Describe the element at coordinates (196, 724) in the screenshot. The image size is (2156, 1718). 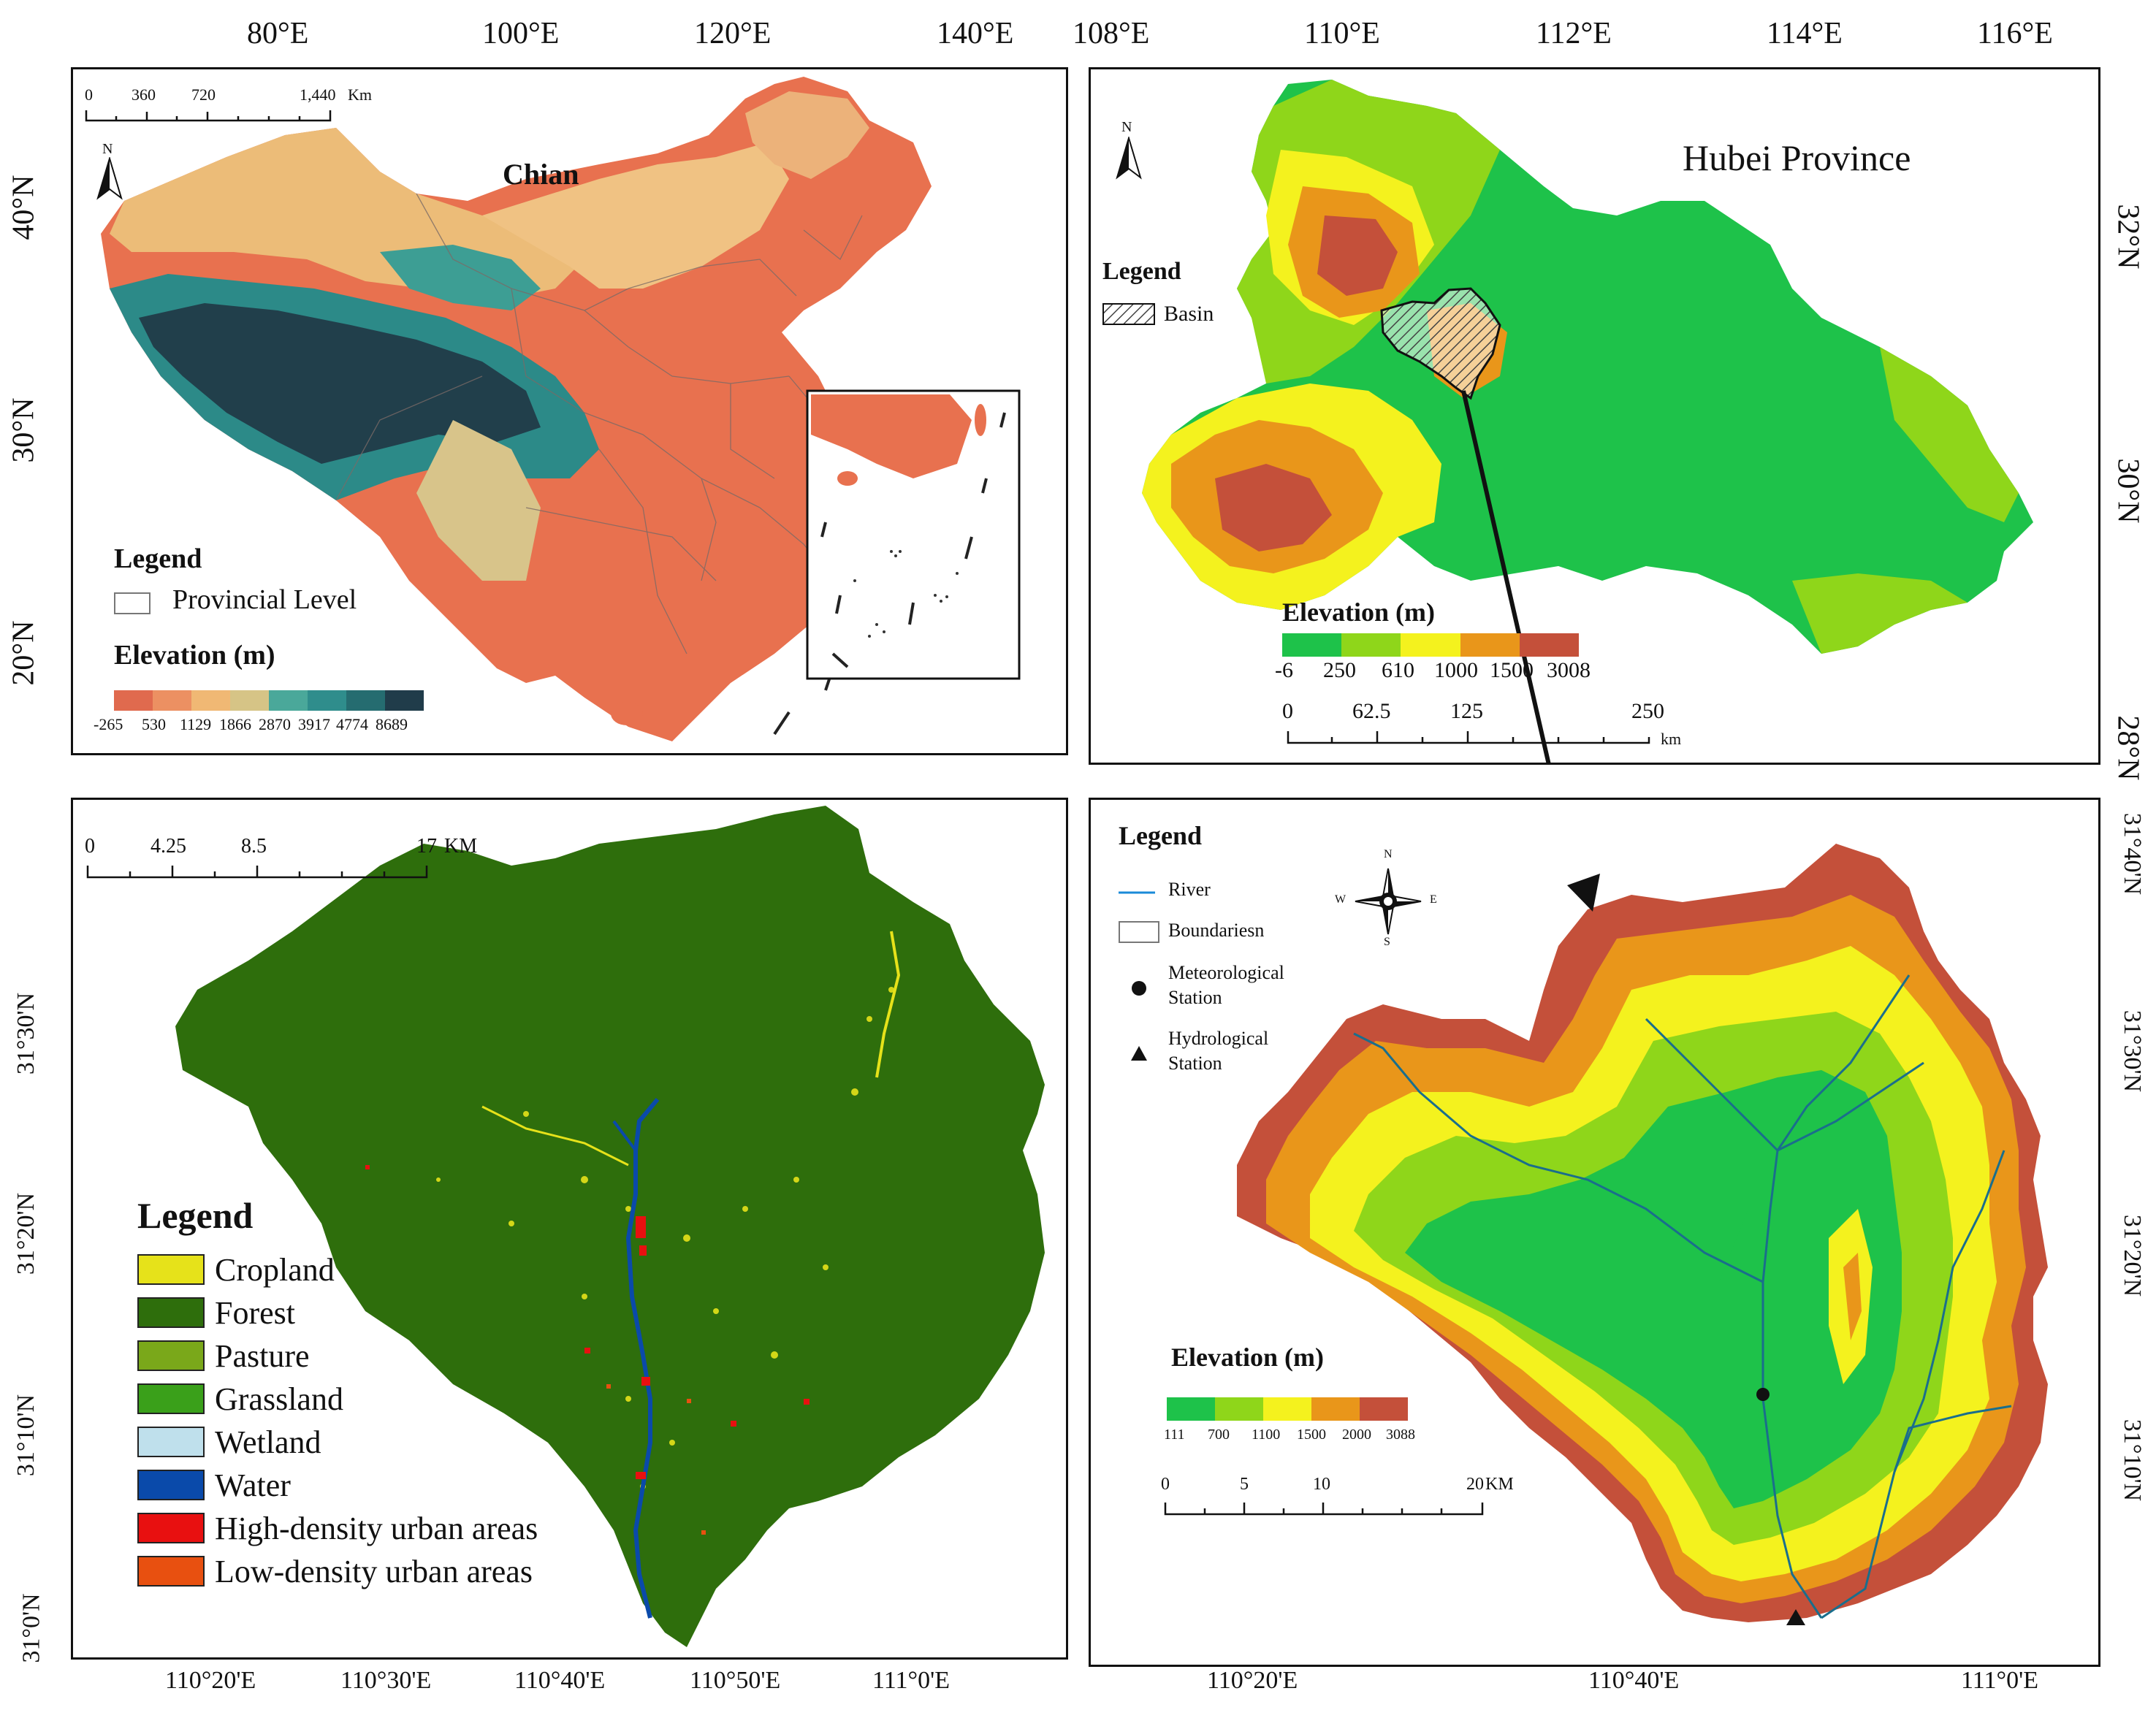
I see `china-elevation-value: 1129` at that location.